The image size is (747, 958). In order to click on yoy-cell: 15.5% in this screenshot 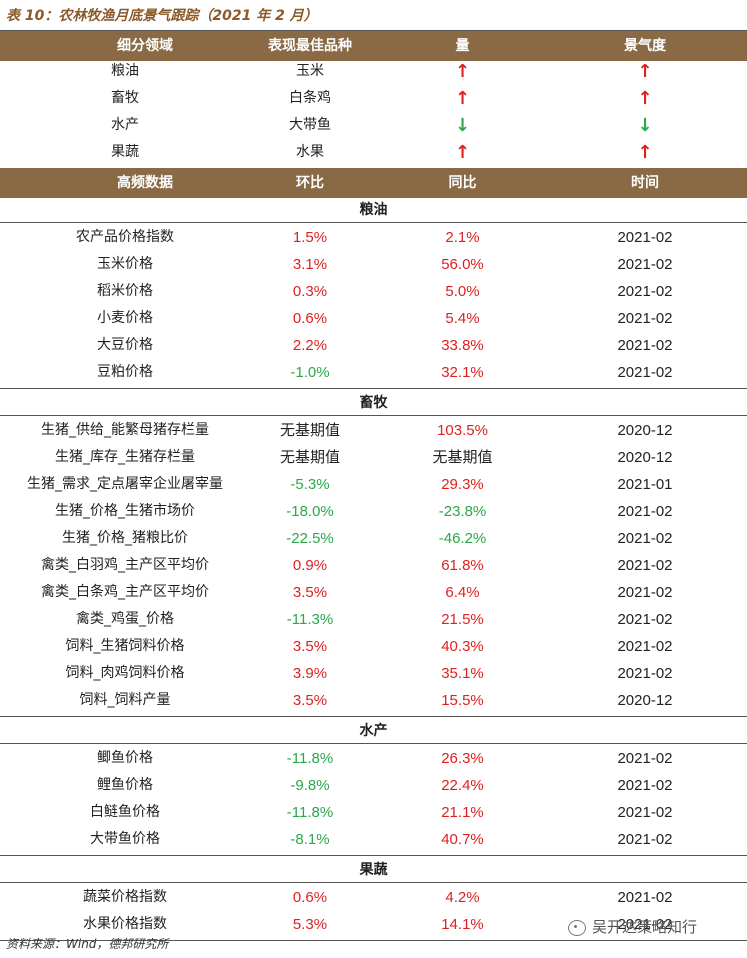, I will do `click(462, 700)`.